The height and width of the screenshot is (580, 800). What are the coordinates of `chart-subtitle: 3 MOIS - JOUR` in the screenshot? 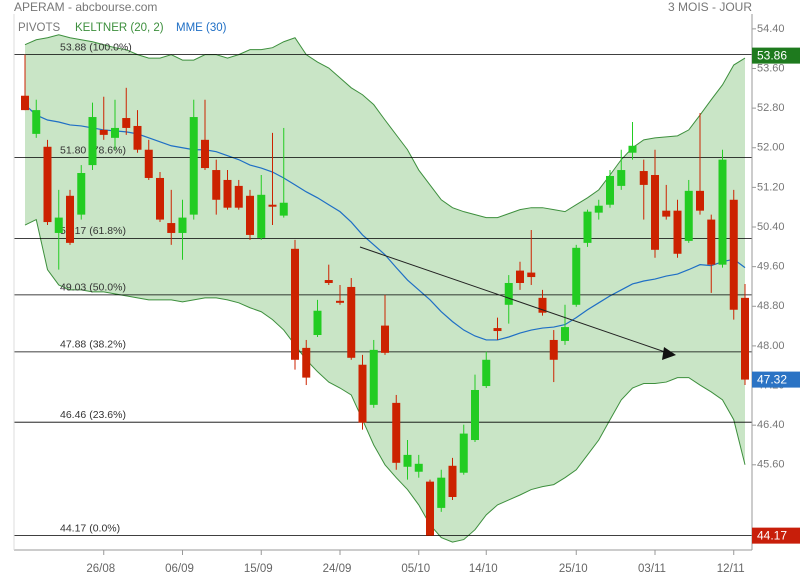 It's located at (710, 7).